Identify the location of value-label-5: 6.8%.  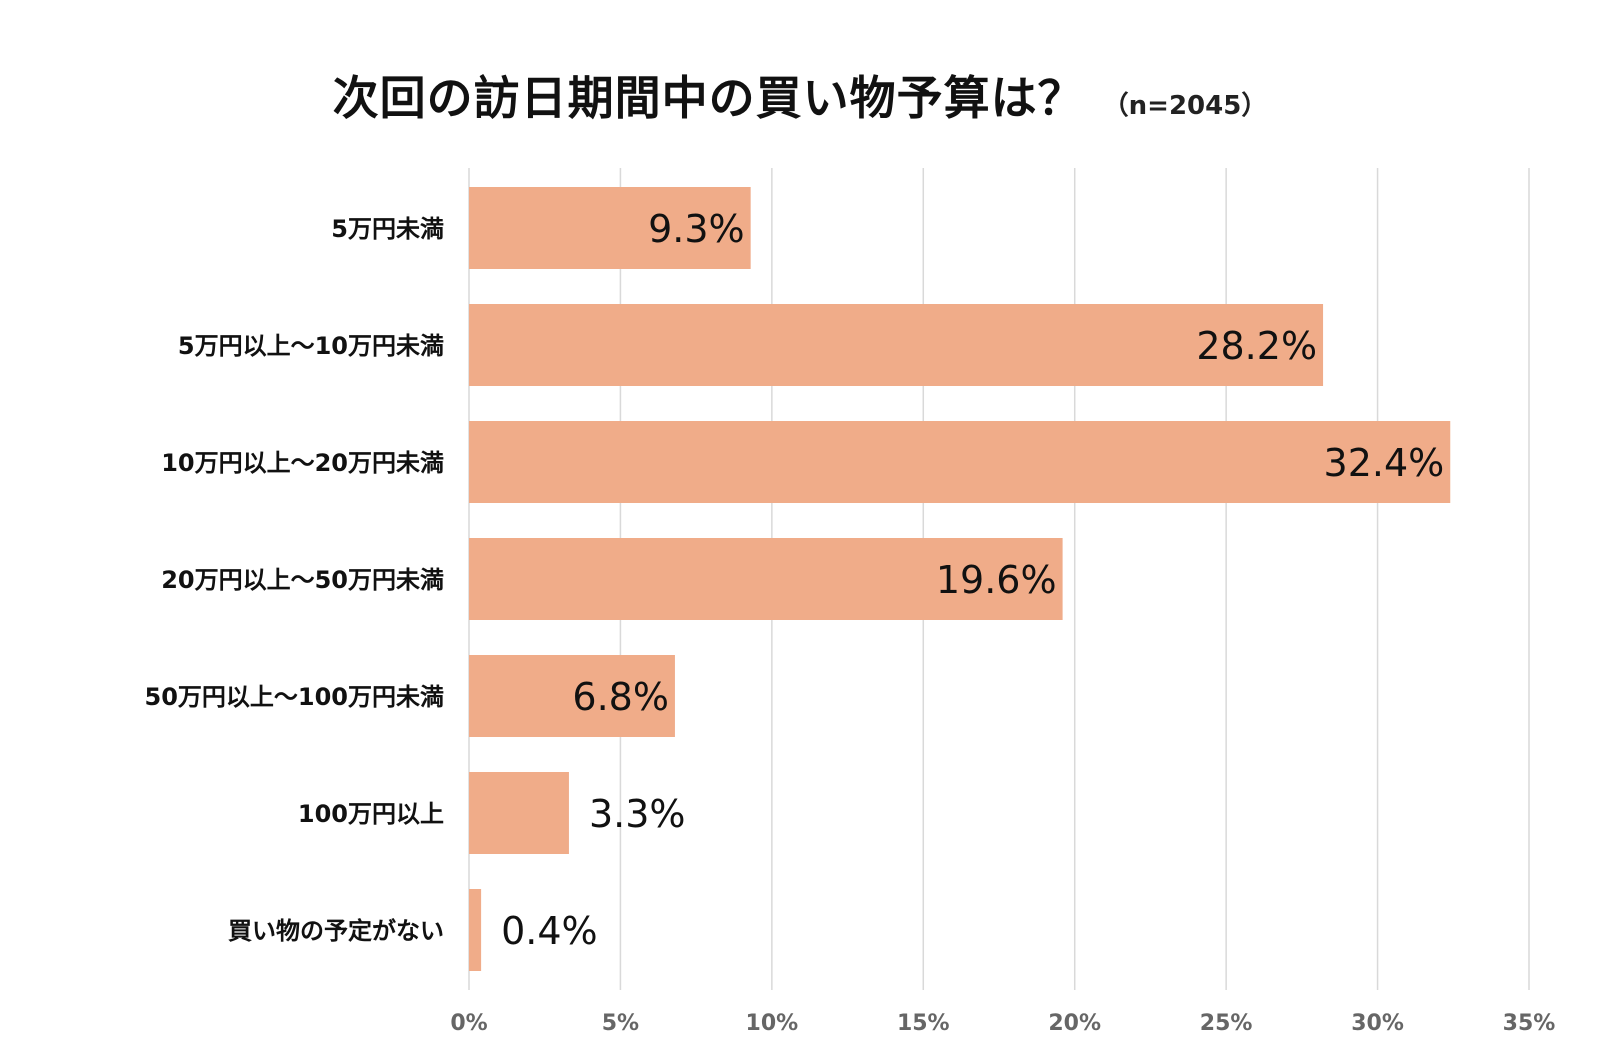
(620, 697).